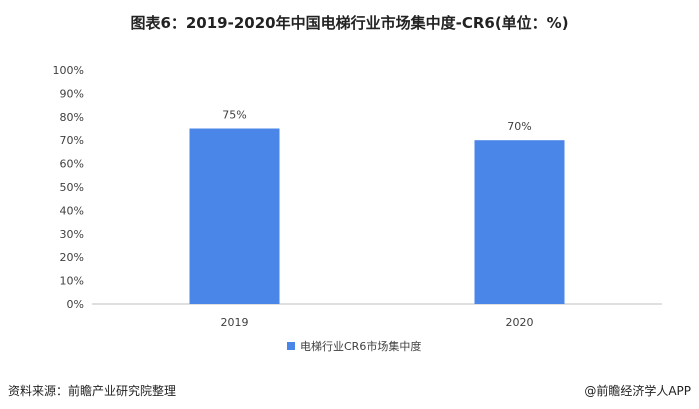 This screenshot has height=409, width=699. What do you see at coordinates (75, 304) in the screenshot?
I see `y-tick-label: 0%` at bounding box center [75, 304].